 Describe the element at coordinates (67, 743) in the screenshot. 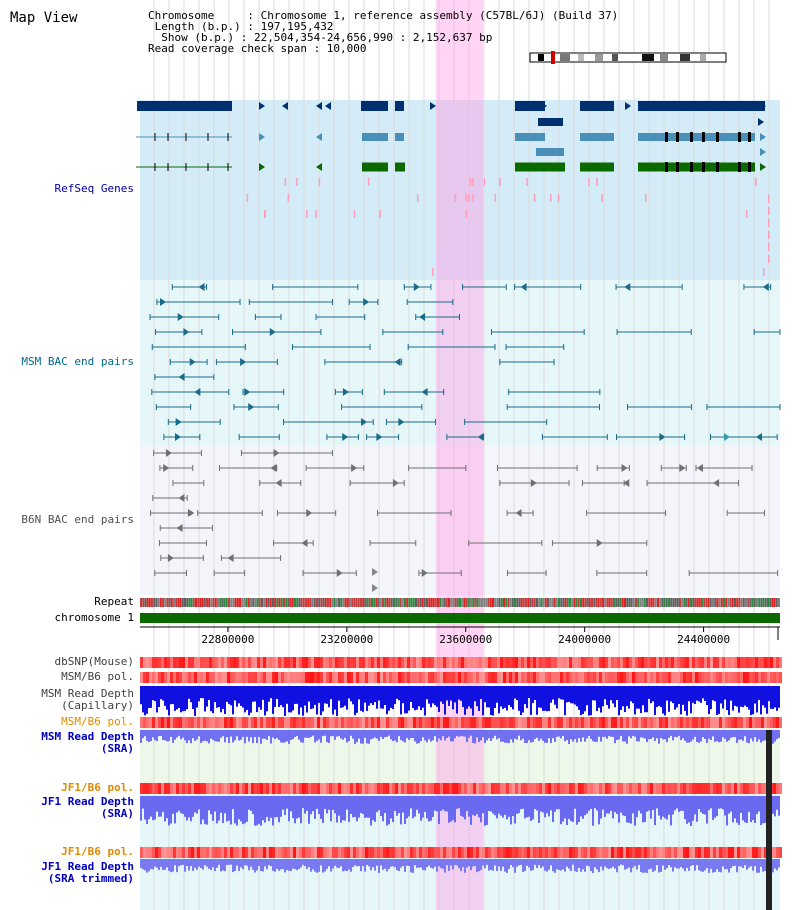

I see `track-label-msm-read-depth-sra: MSM Read Depth (SRA)` at that location.